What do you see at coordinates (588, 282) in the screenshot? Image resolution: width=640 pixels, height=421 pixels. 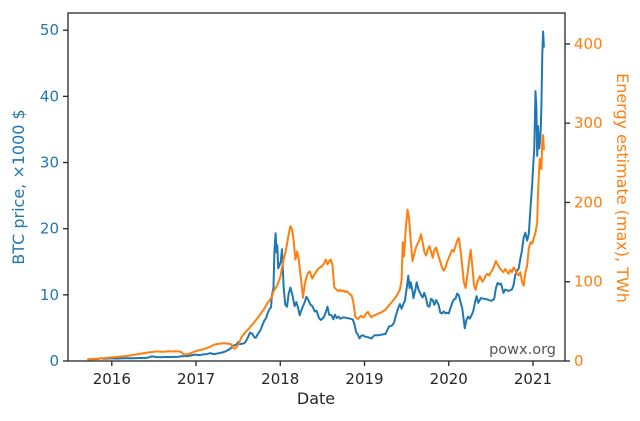 I see `right-y-tick-label: 100` at bounding box center [588, 282].